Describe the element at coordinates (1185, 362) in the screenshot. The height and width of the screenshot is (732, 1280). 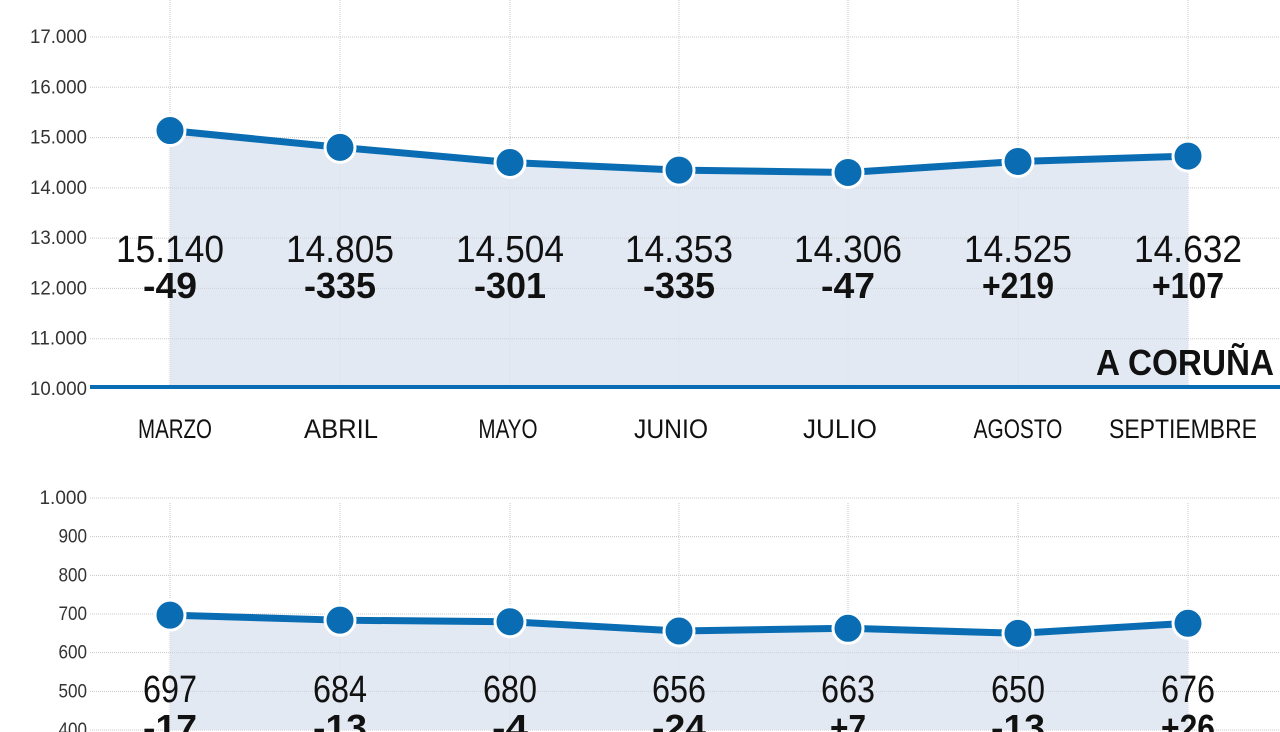
I see `region-label: A CORUÑA` at that location.